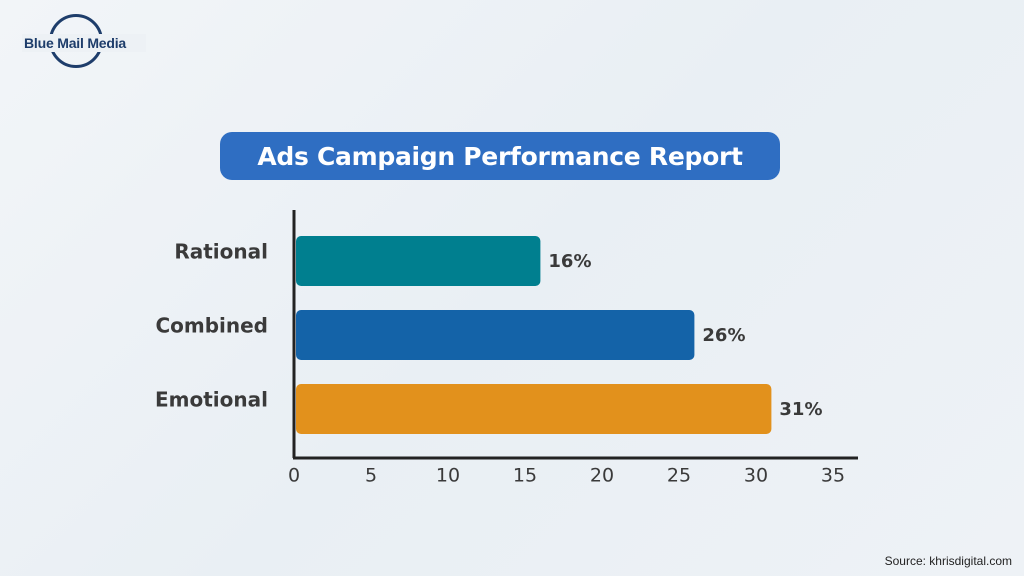 The width and height of the screenshot is (1024, 576). I want to click on x-tick-label: 10, so click(448, 476).